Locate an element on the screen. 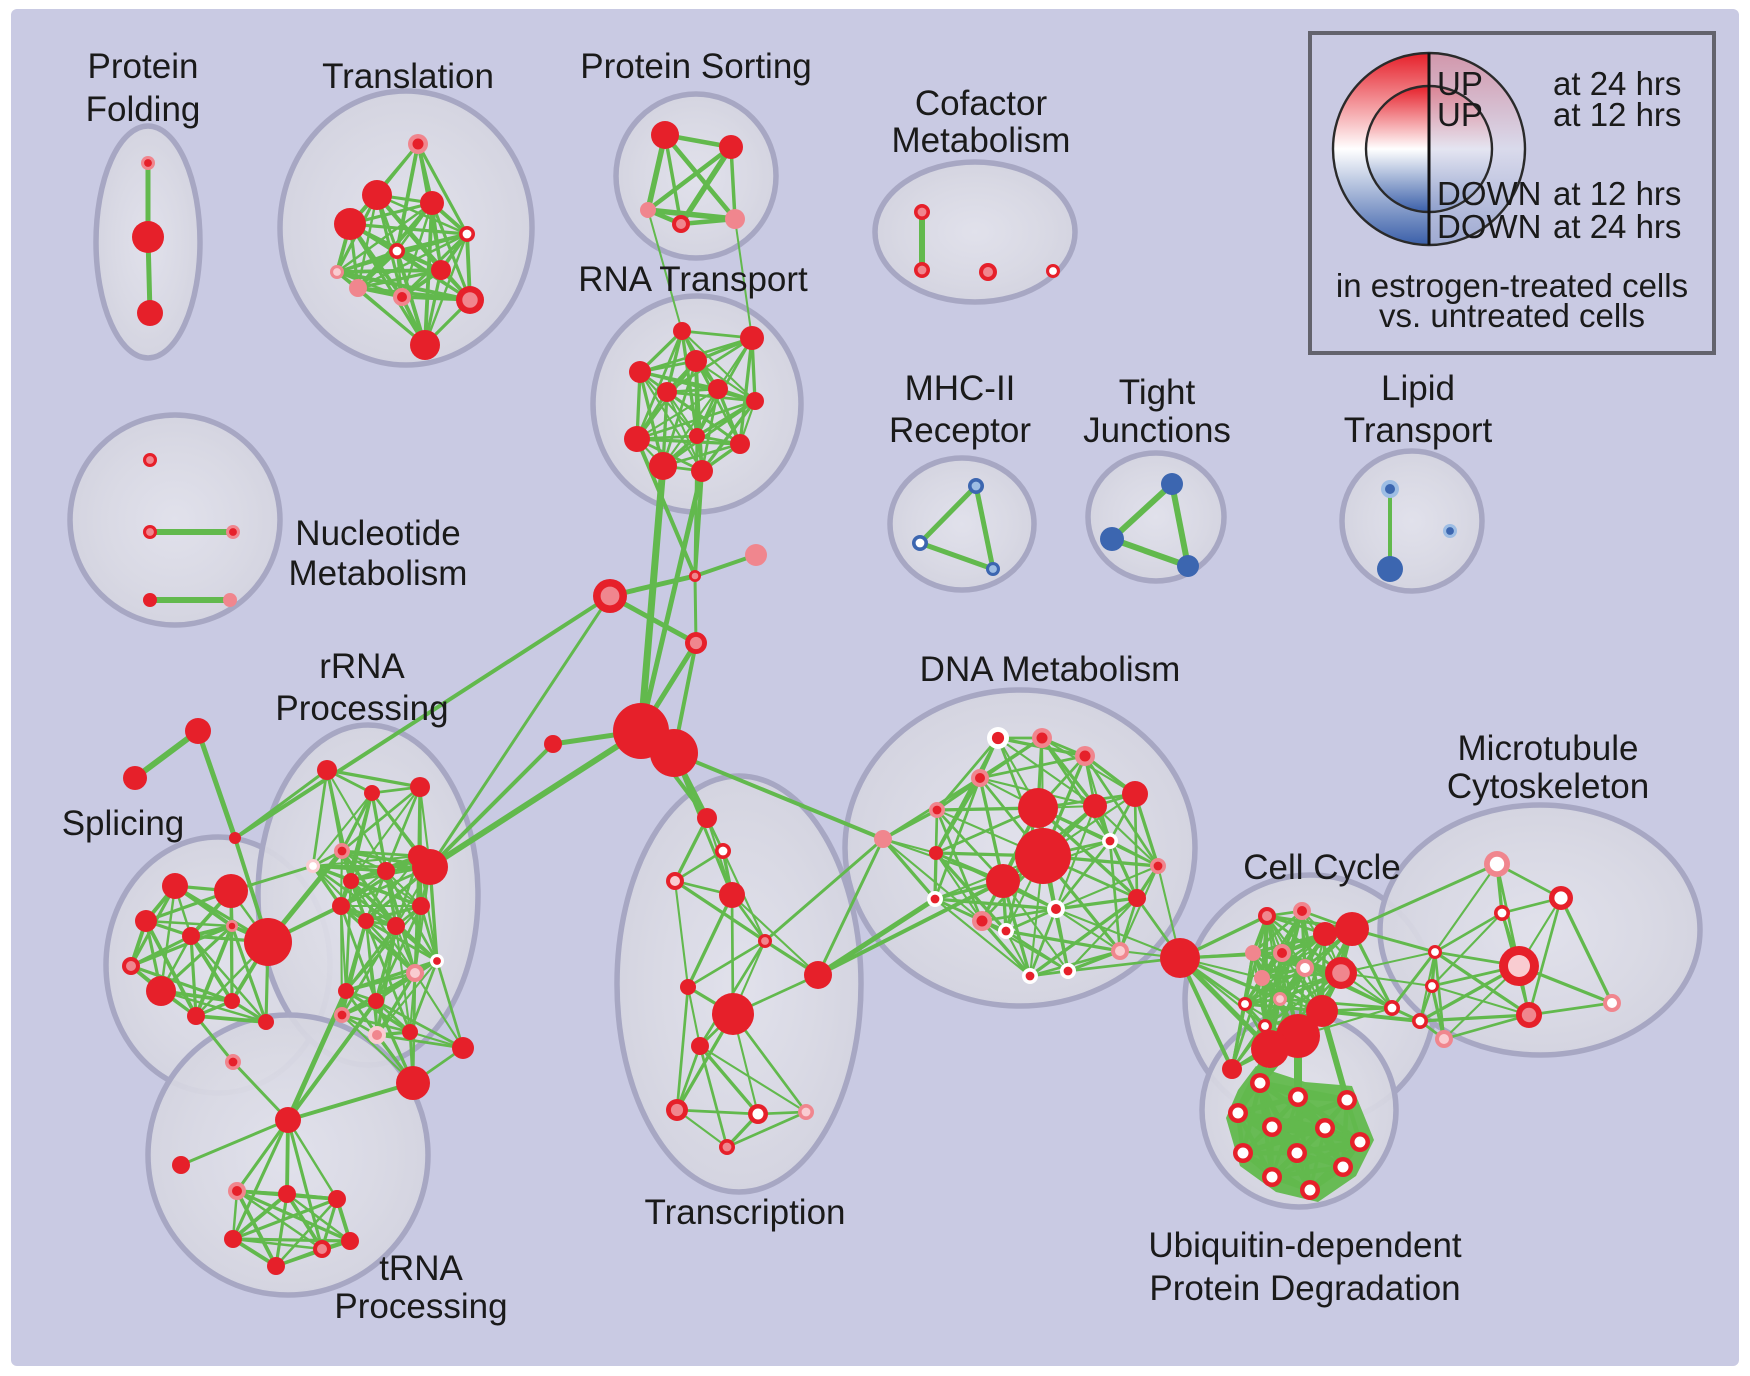 Image resolution: width=1750 pixels, height=1376 pixels. node-rt1 is located at coordinates (682, 331).